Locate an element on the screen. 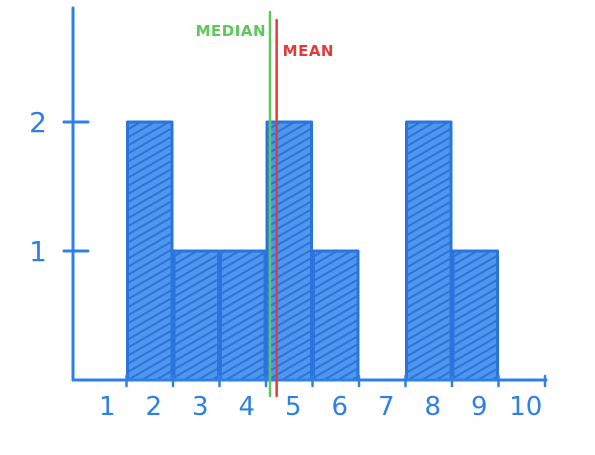 The image size is (595, 455). median-label: MEDIAN is located at coordinates (231, 31).